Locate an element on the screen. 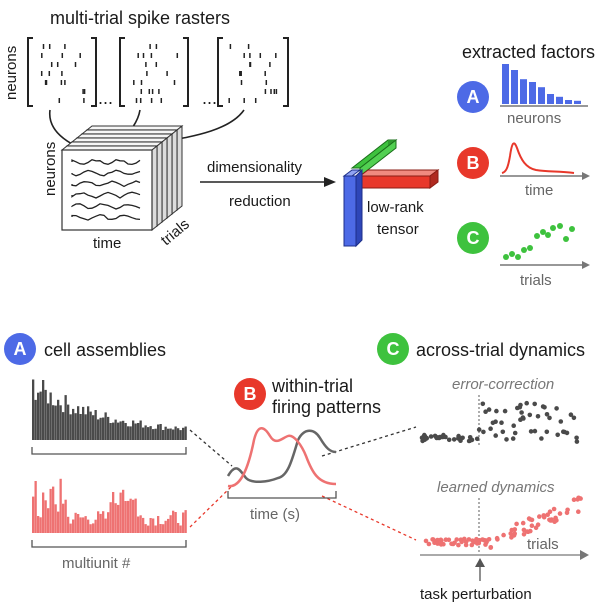 This screenshot has width=598, height=608. factor-b-axis-label: time is located at coordinates (539, 190).